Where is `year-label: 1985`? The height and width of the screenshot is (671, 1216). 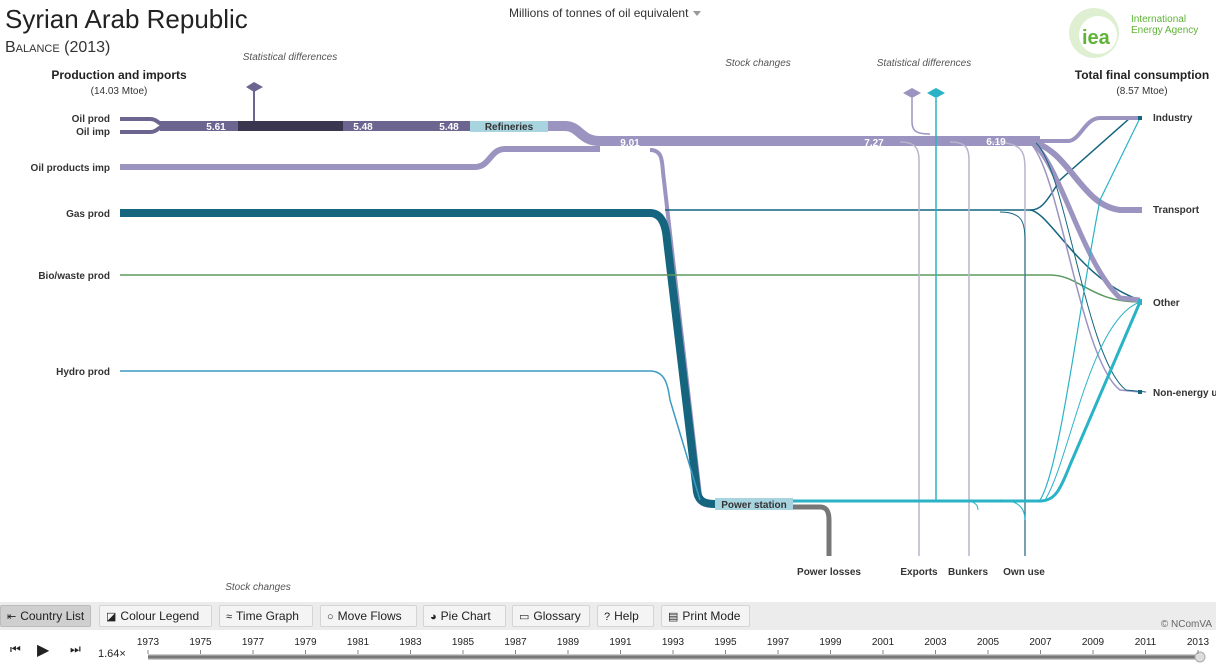
year-label: 1985 is located at coordinates (463, 642).